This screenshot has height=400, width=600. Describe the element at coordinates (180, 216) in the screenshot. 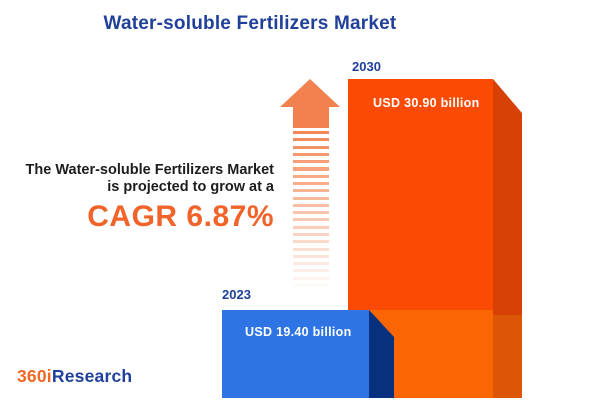

I see `cagr-value: CAGR 6.87%` at that location.